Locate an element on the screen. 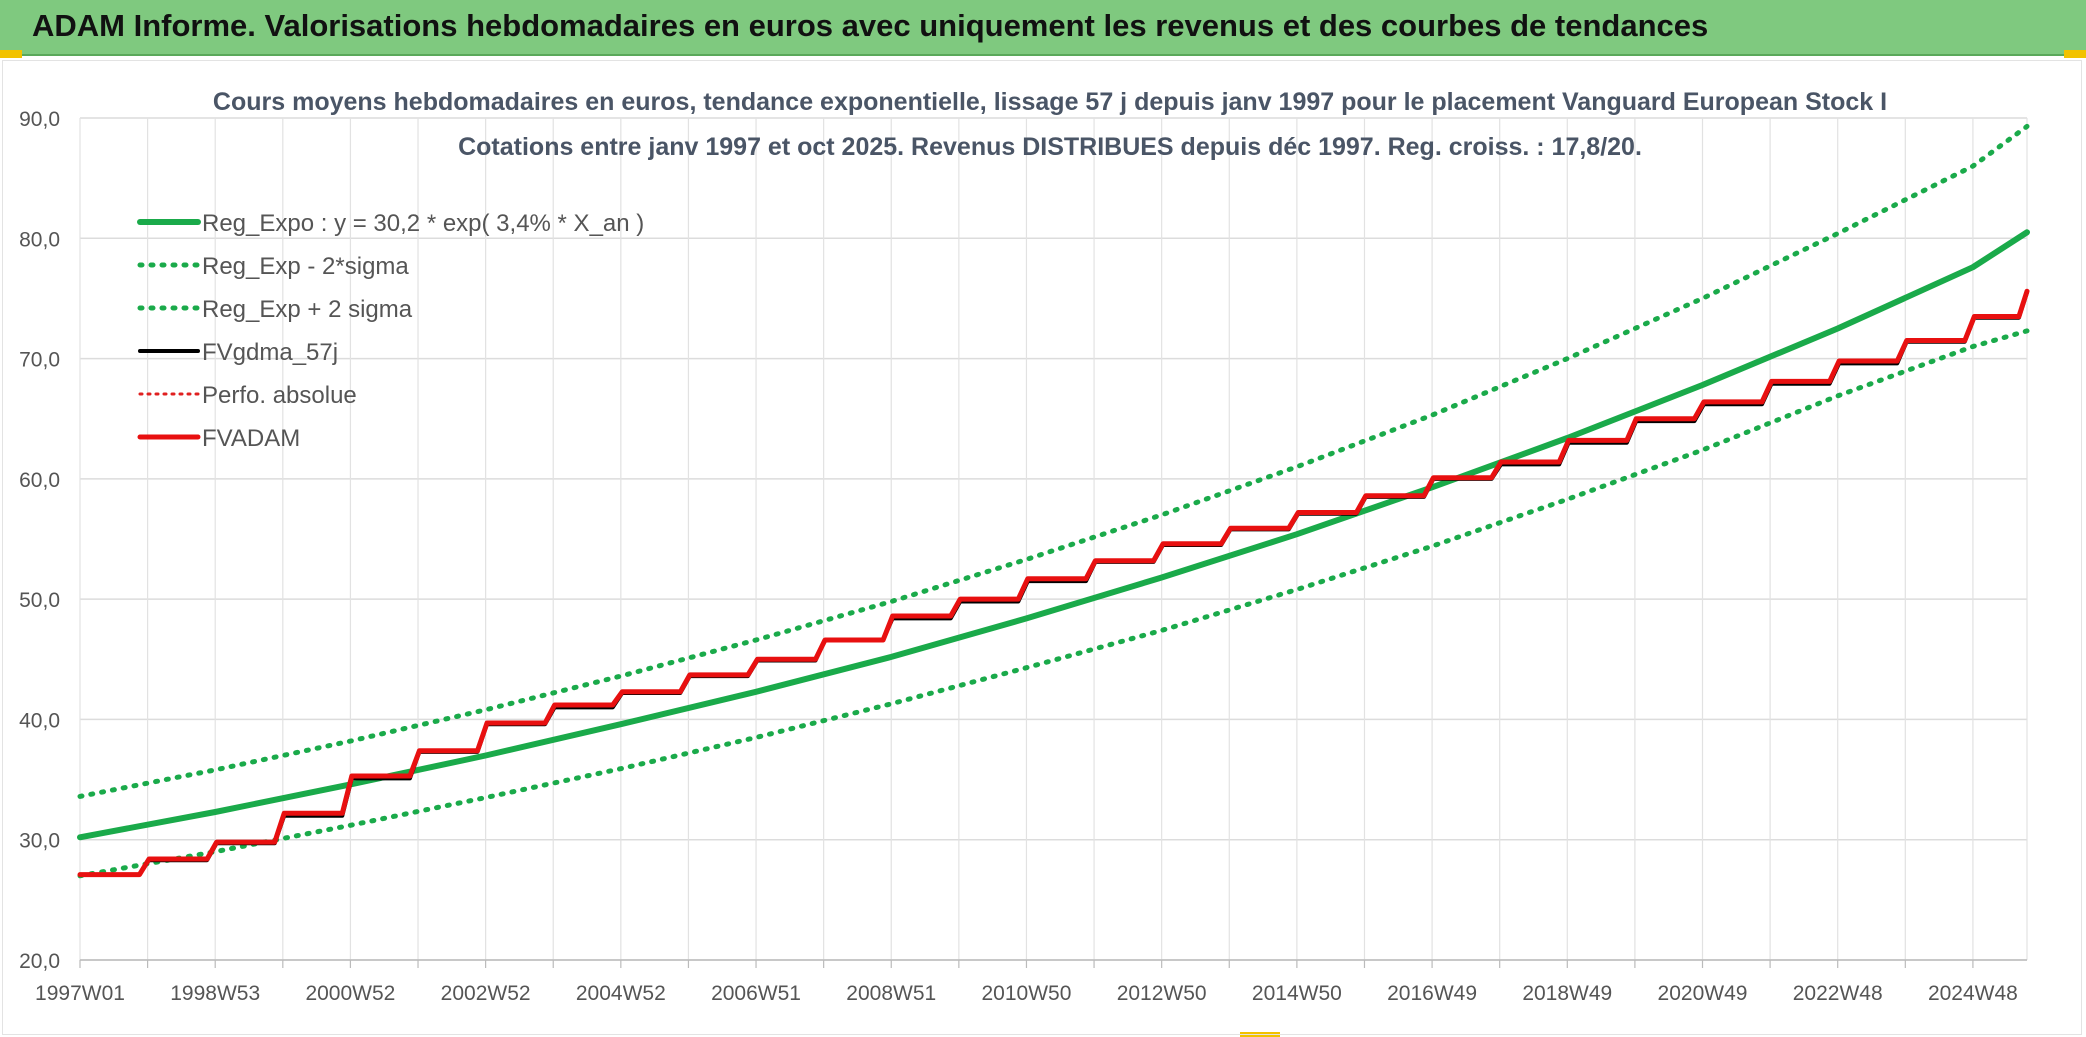  y-tick-label: 30,0 is located at coordinates (39, 841).